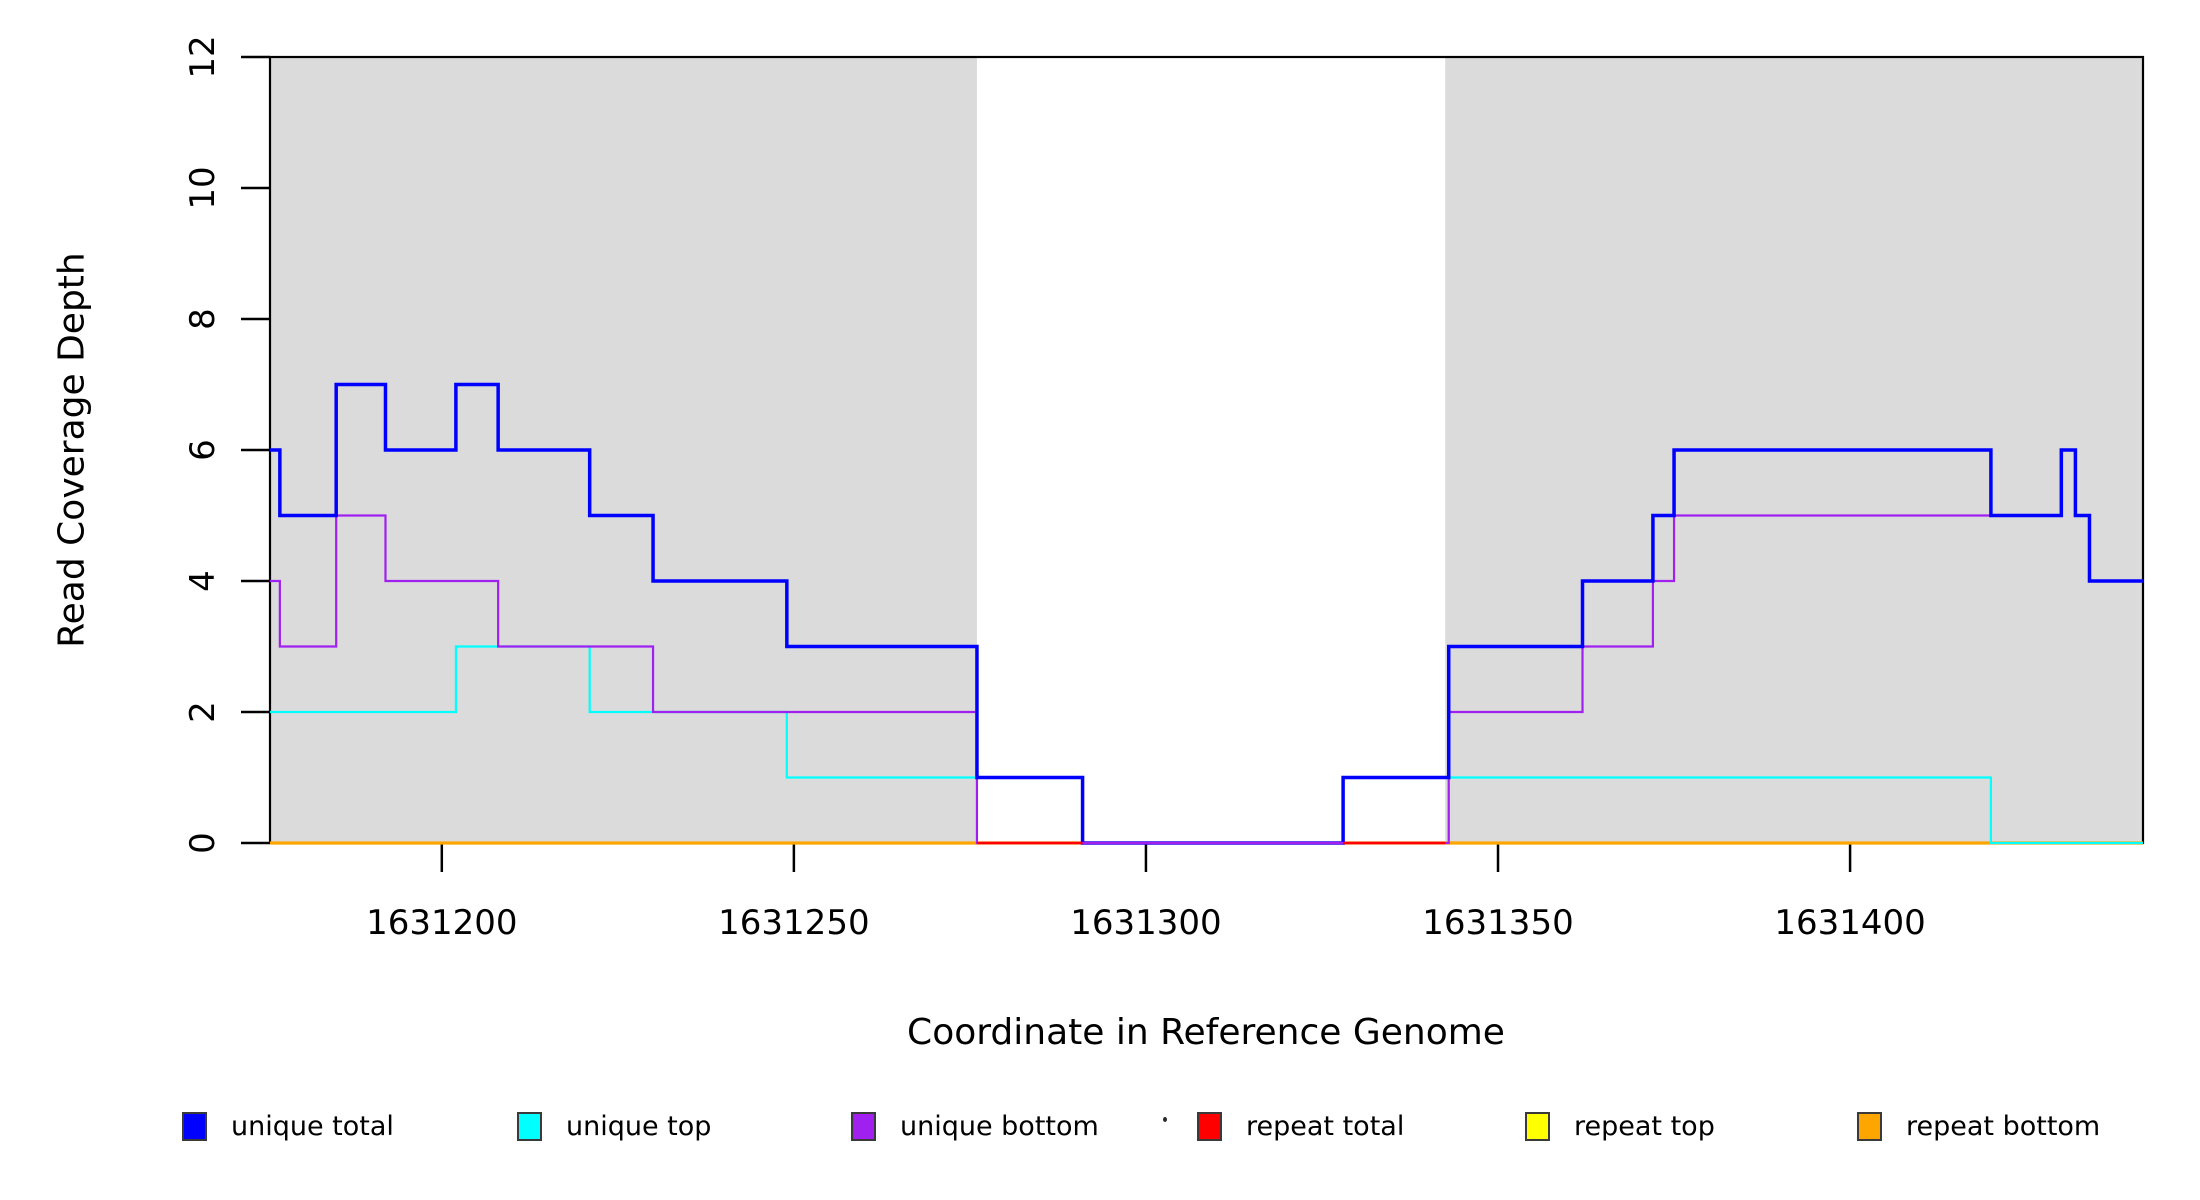 The image size is (2200, 1200). I want to click on unique-total-swatch-icon, so click(194, 1126).